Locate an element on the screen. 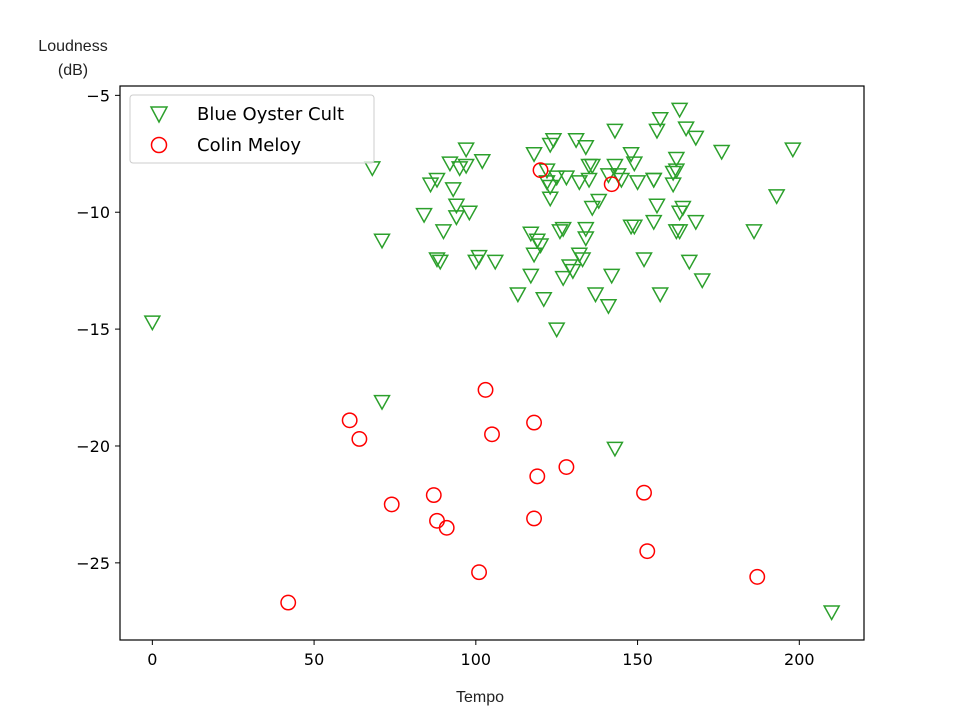  y-tick-label: −25 is located at coordinates (93, 563).